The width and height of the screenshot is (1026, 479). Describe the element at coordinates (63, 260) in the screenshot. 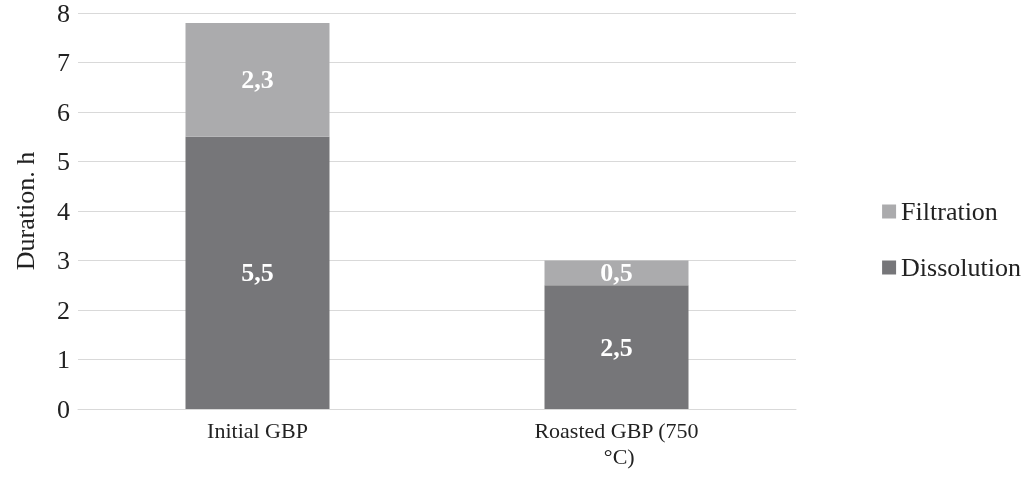

I see `y-tick-label: 3` at that location.